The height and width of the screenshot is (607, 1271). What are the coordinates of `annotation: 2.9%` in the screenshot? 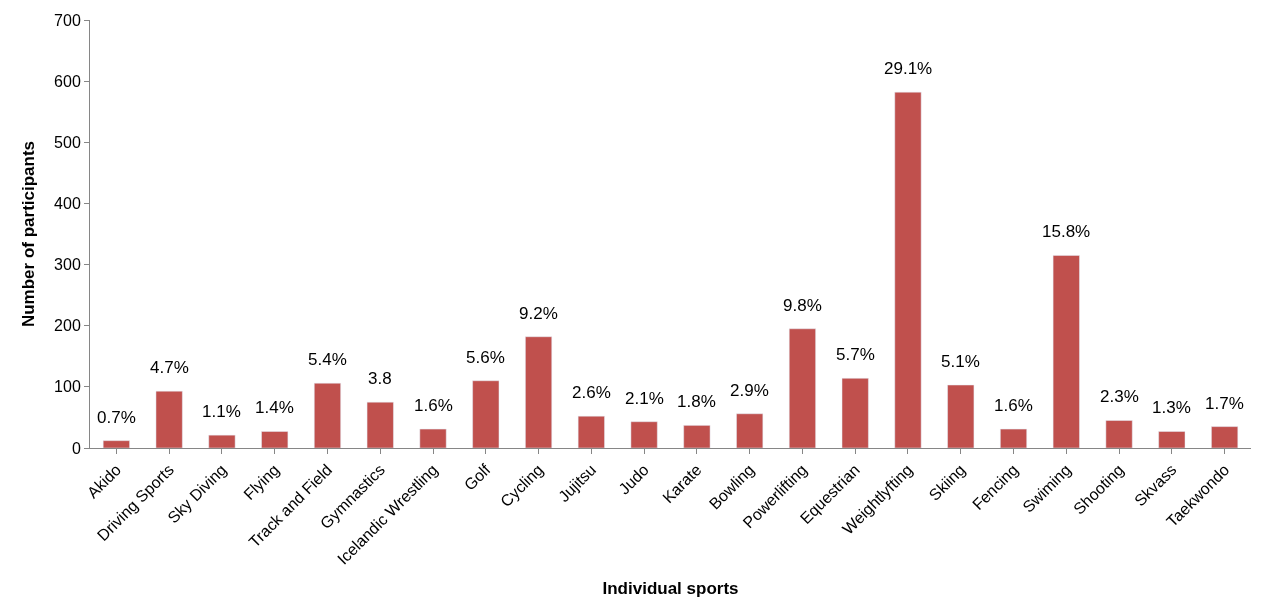 It's located at (749, 390).